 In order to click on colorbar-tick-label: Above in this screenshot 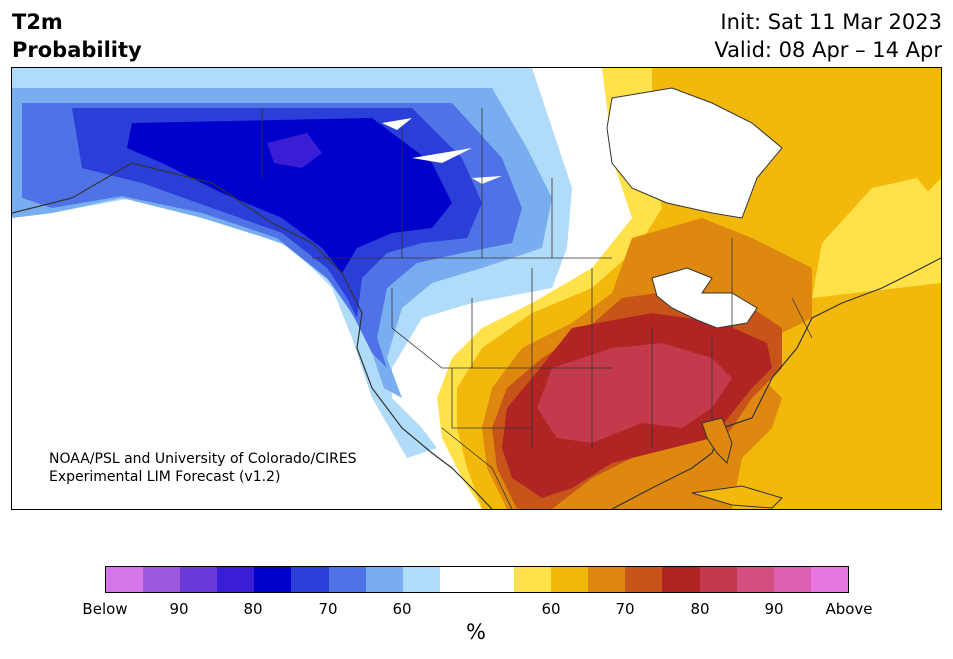, I will do `click(849, 609)`.